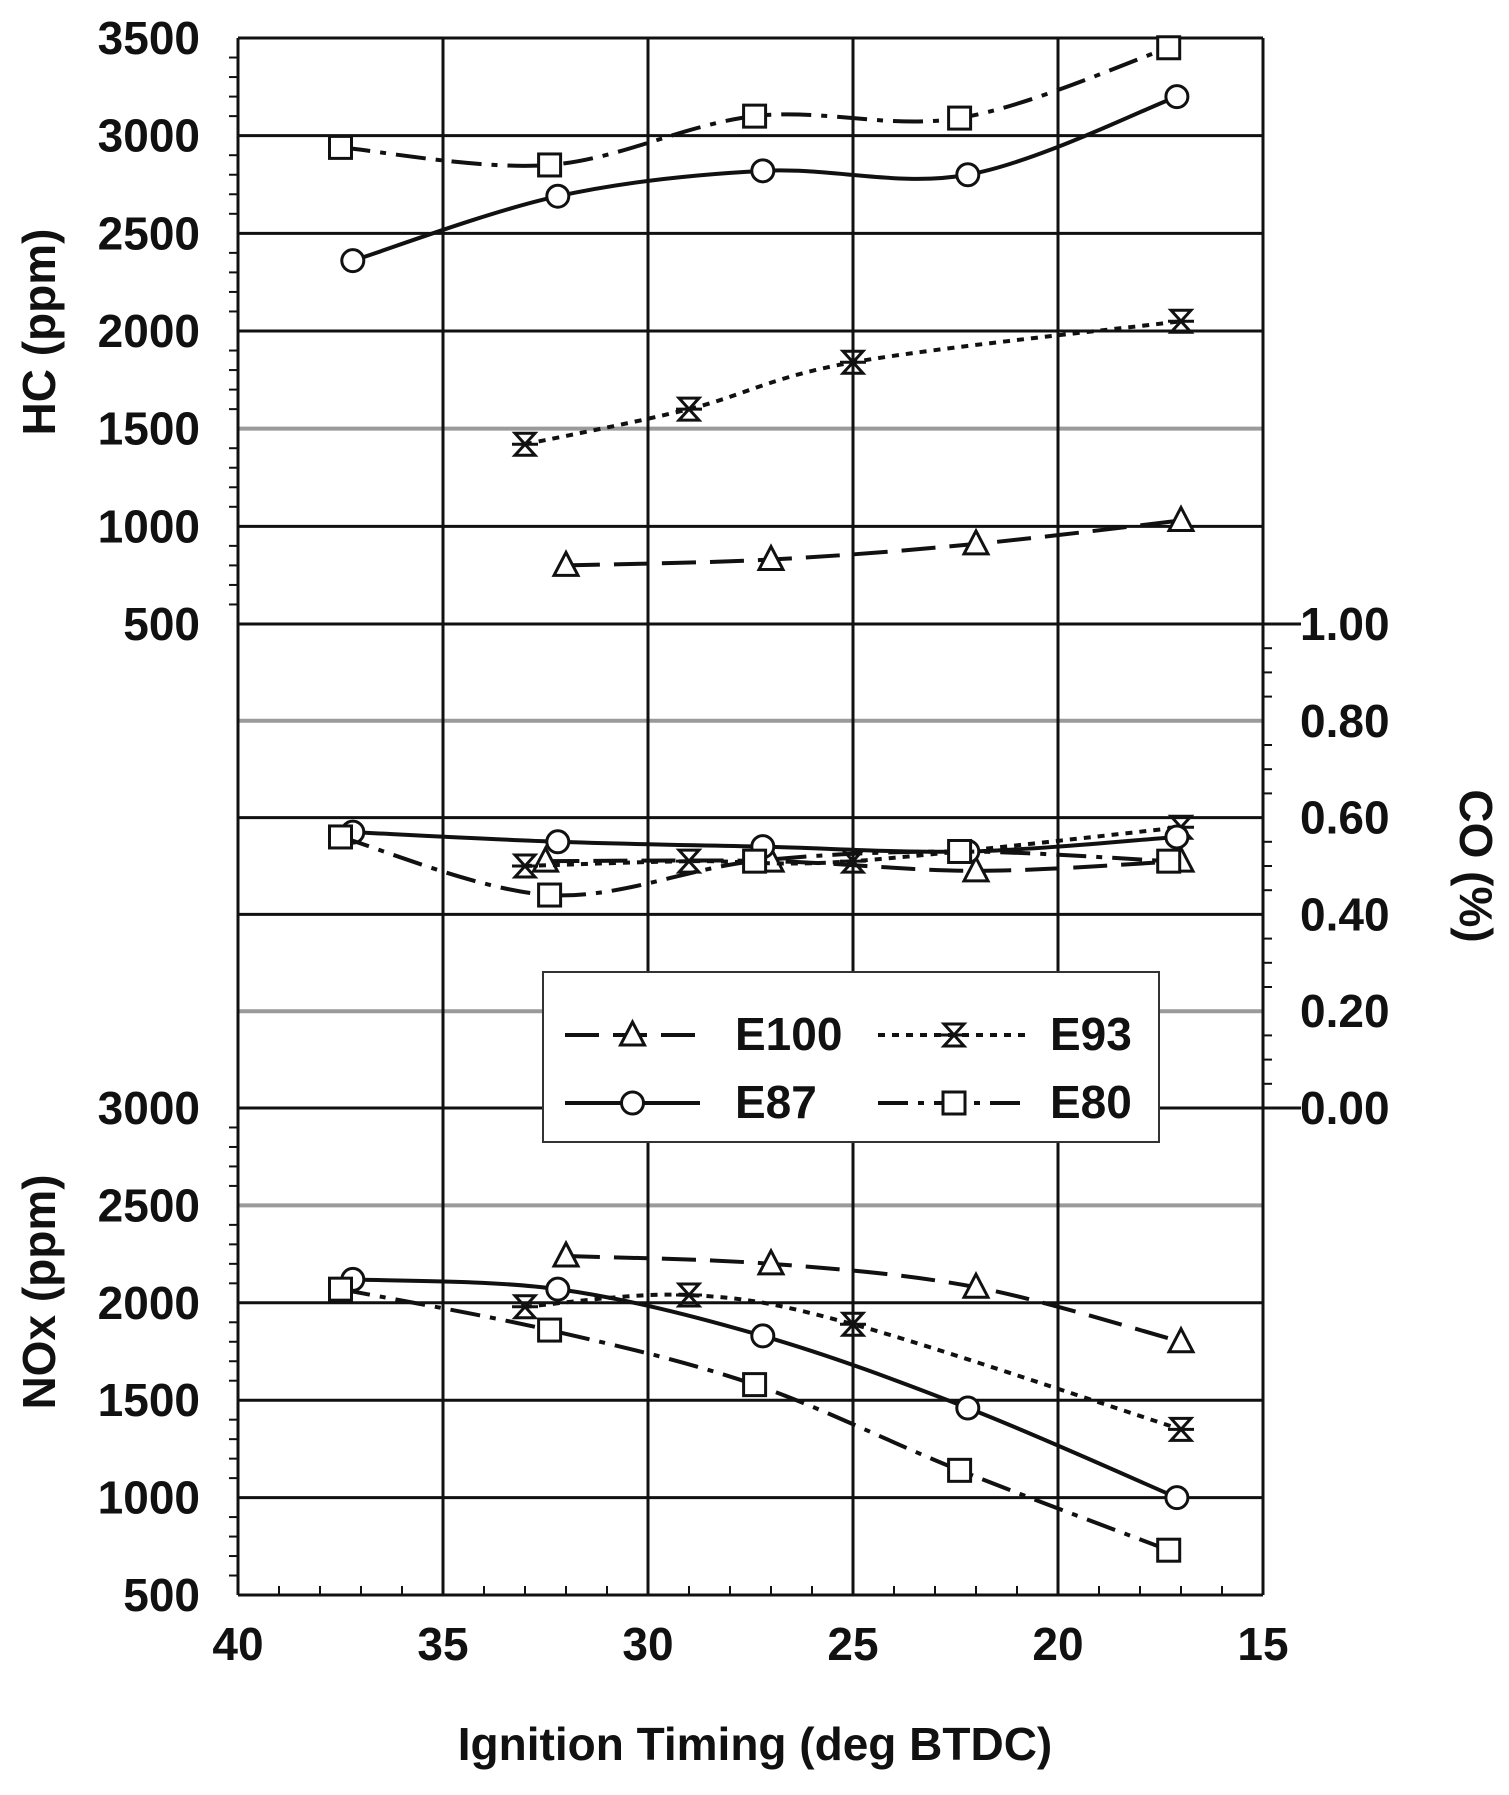 The image size is (1509, 1795). Describe the element at coordinates (149, 1303) in the screenshot. I see `nox-tick-label: 2000` at that location.